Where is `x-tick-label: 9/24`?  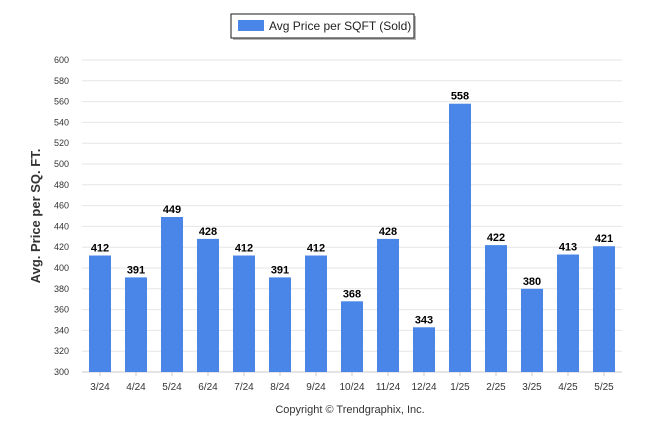
x-tick-label: 9/24 is located at coordinates (316, 387).